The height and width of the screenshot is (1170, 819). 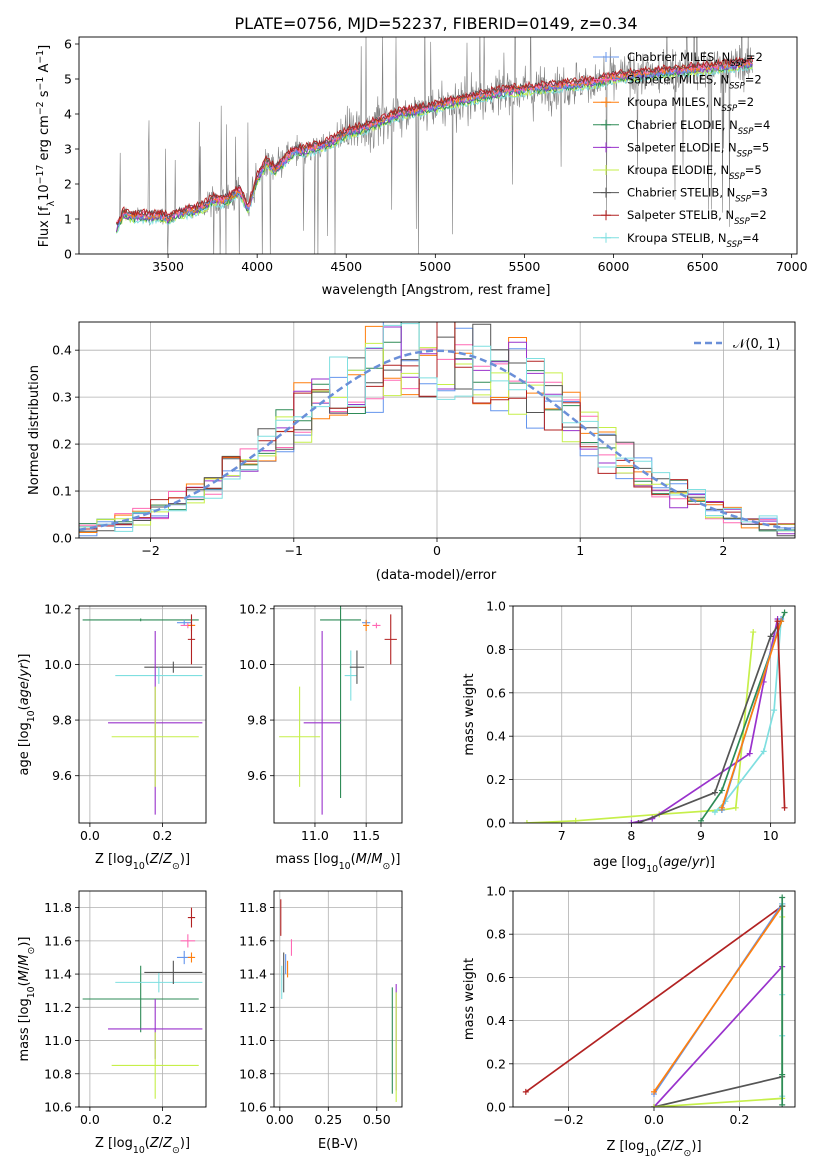 I want to click on x-tick-label: 0.50, so click(x=377, y=1119).